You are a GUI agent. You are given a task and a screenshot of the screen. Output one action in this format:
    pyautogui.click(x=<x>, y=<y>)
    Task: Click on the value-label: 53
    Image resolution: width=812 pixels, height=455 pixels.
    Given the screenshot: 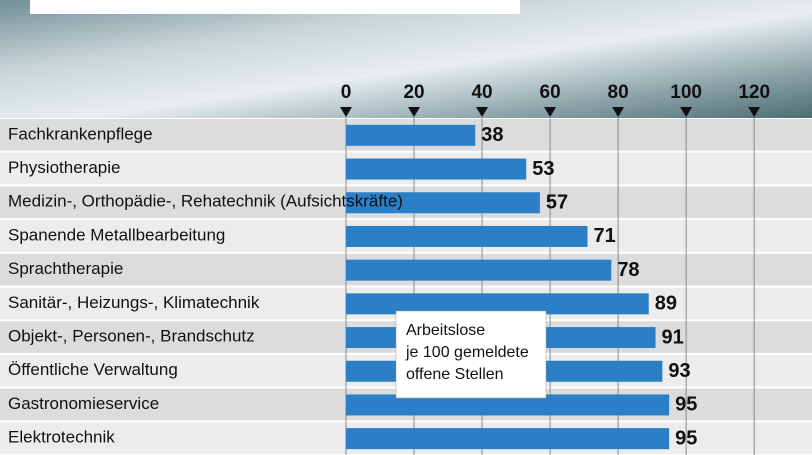 What is the action you would take?
    pyautogui.click(x=543, y=169)
    